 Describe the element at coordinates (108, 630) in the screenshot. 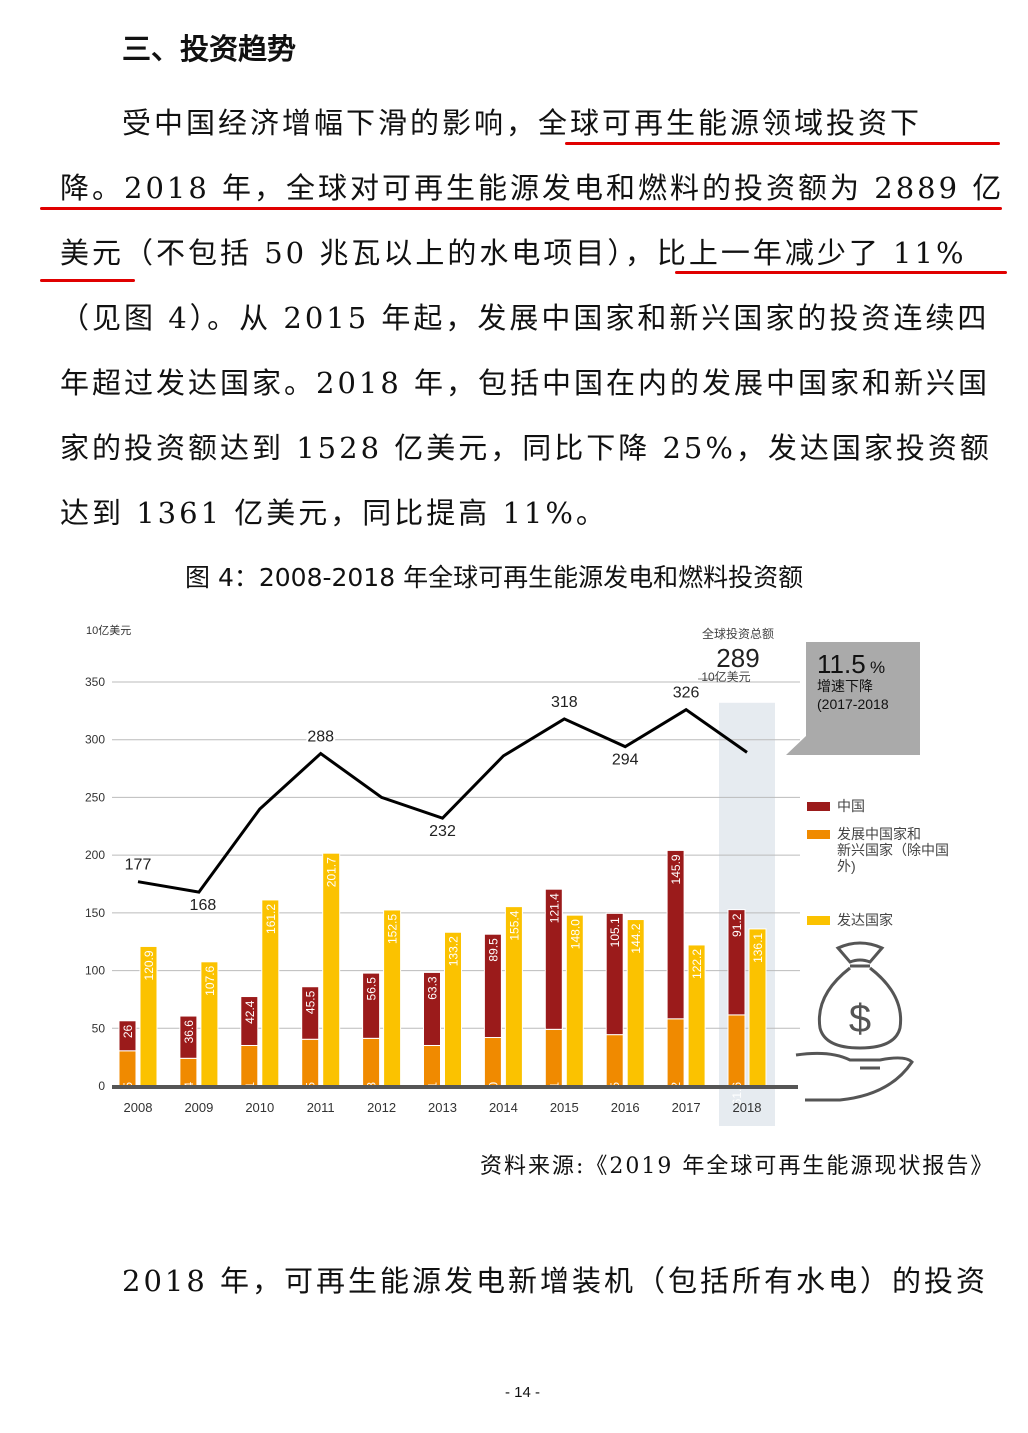

I see `y-axis-unit: 10亿美元` at that location.